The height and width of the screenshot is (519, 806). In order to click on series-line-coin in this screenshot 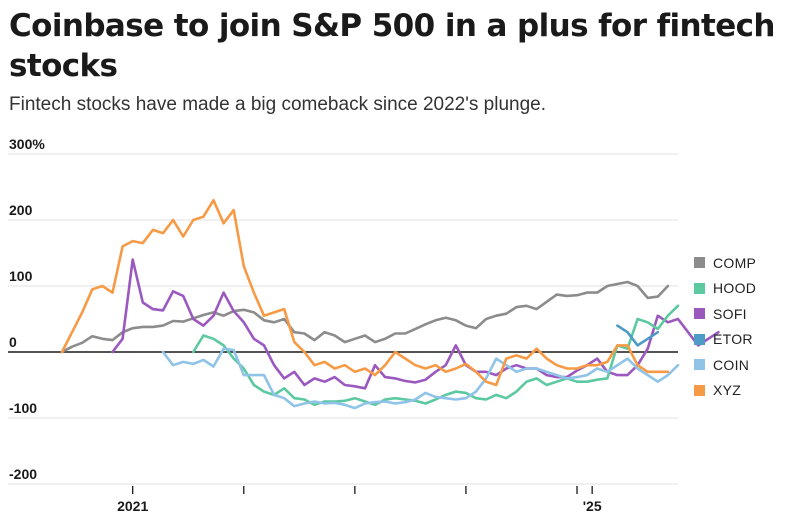, I will do `click(420, 378)`.